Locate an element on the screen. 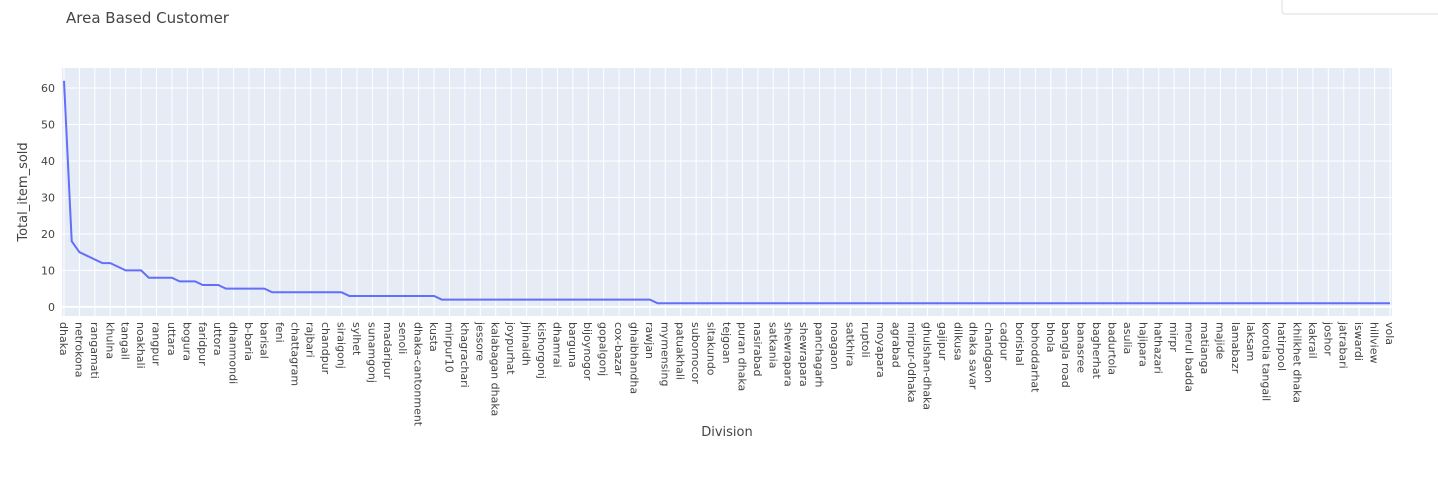 The image size is (1438, 477). x-tick-label: gajipur is located at coordinates (942, 341).